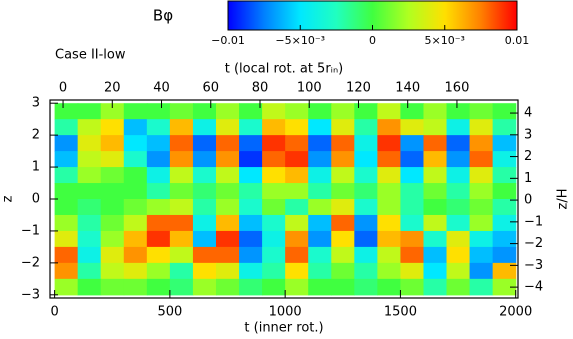 The image size is (573, 339). What do you see at coordinates (30, 262) in the screenshot?
I see `y-tick-label: −2` at bounding box center [30, 262].